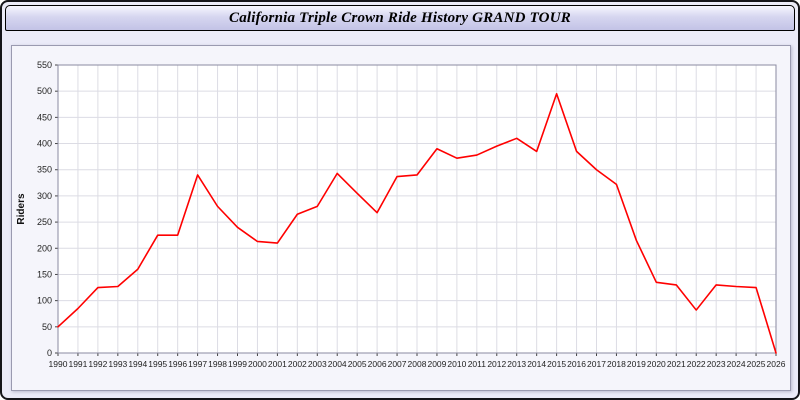 The height and width of the screenshot is (400, 800). I want to click on x-tick-label: 2024, so click(736, 364).